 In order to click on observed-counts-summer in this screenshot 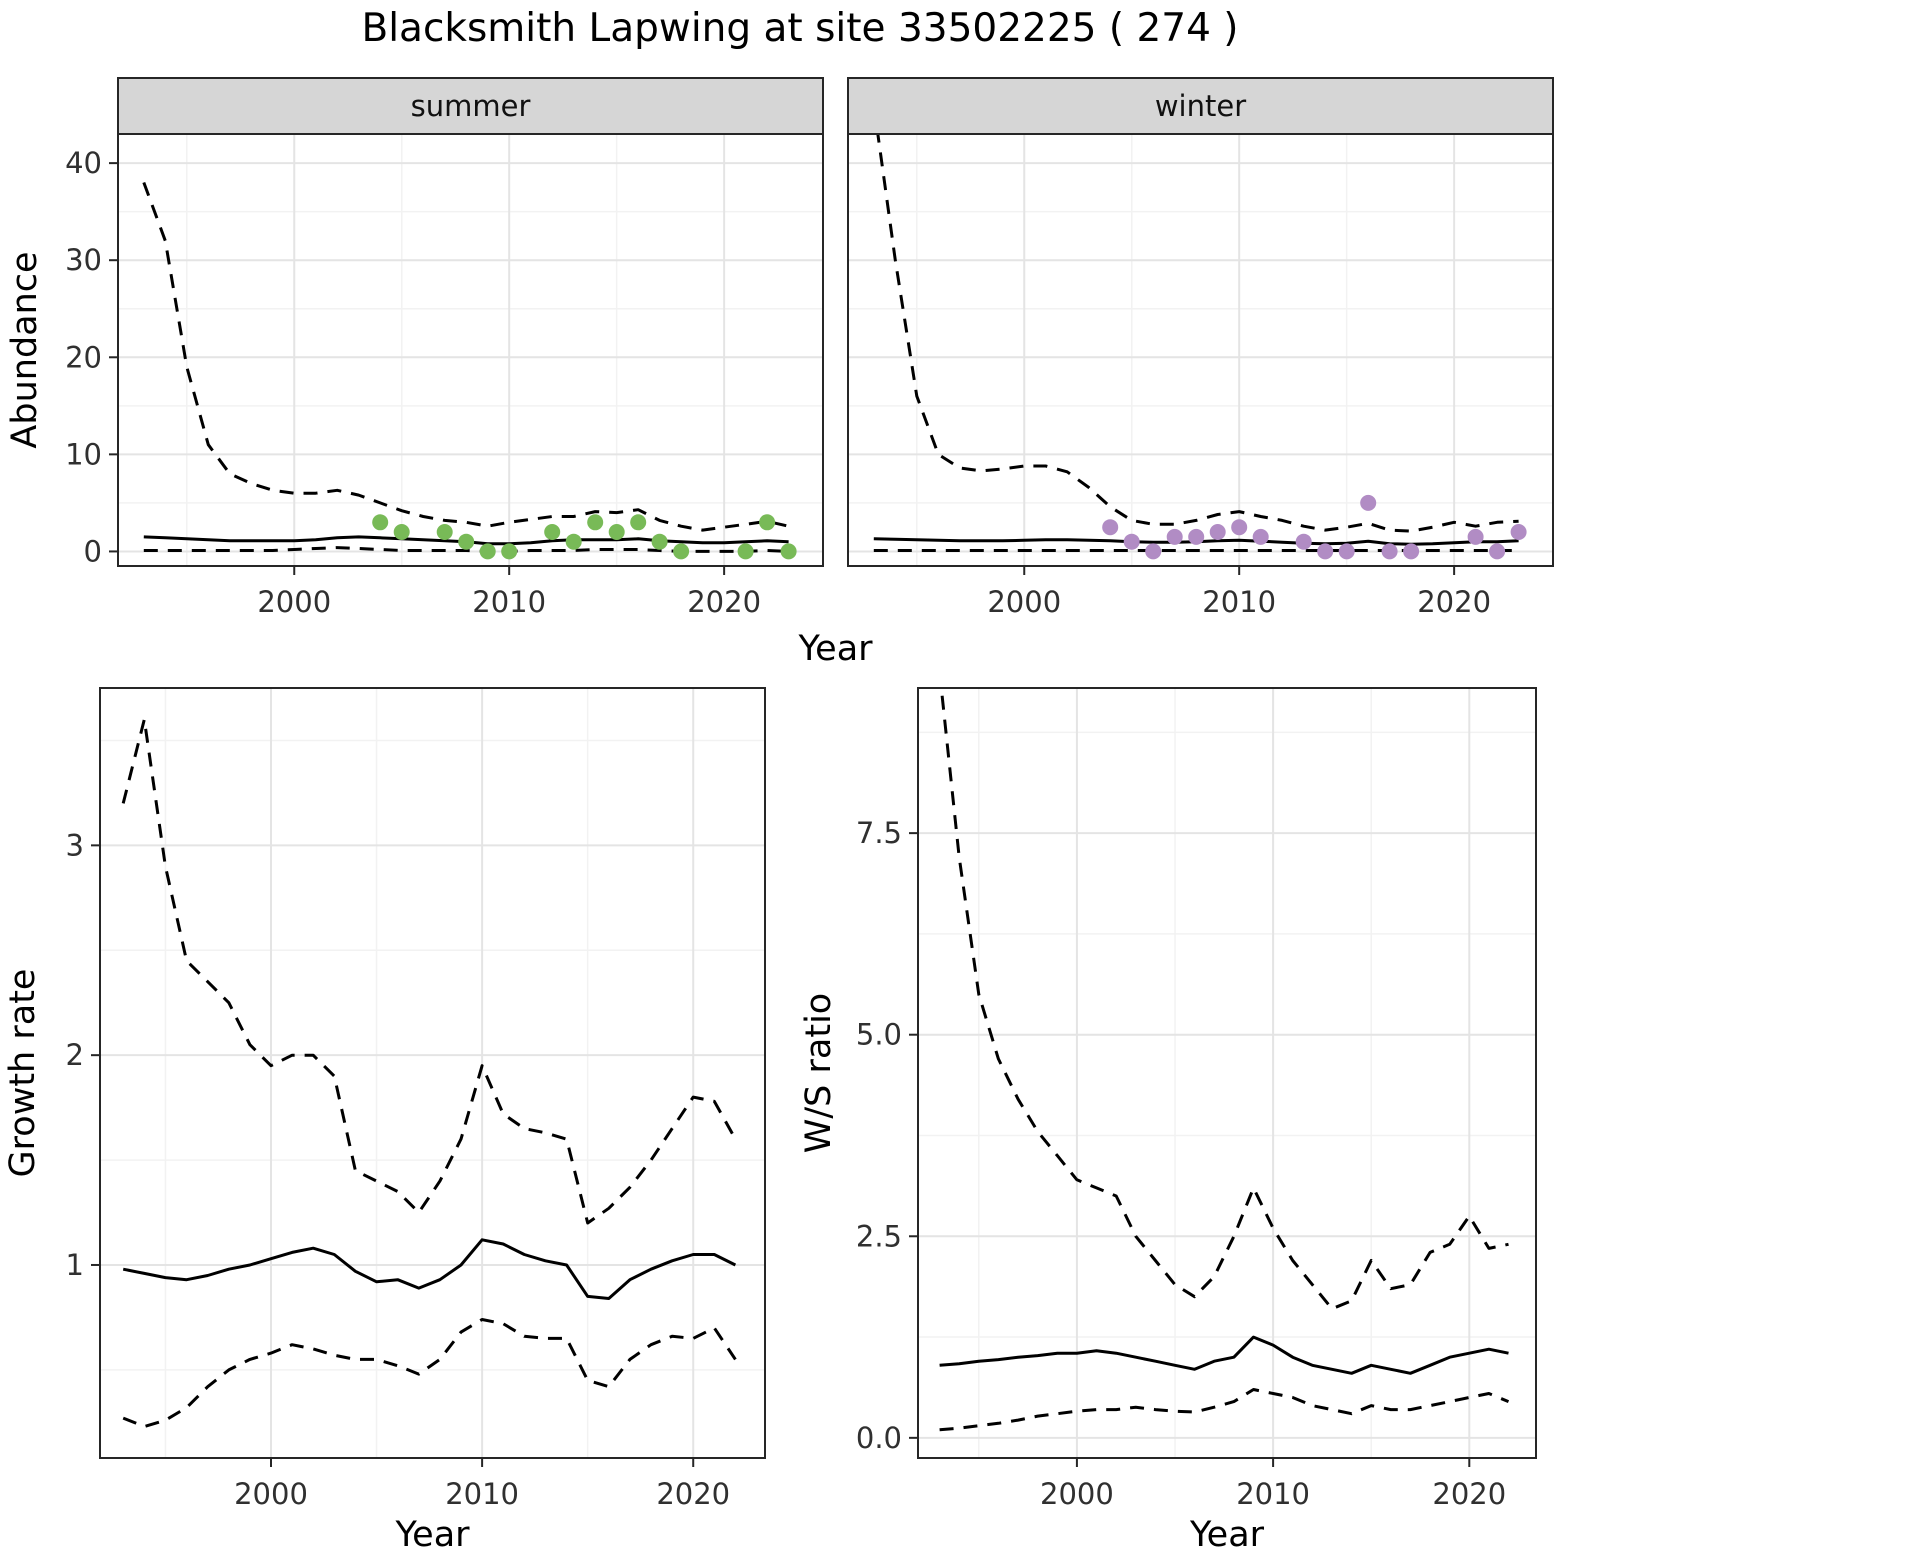, I will do `click(584, 537)`.